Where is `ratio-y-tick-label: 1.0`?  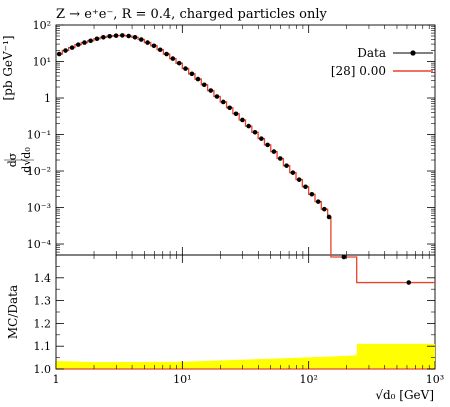
ratio-y-tick-label: 1.0 is located at coordinates (43, 369).